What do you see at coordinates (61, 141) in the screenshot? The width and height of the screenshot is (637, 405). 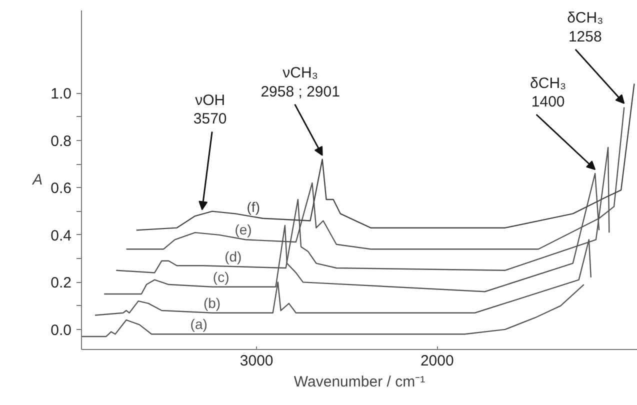 I see `y-tick-label: 0.8` at bounding box center [61, 141].